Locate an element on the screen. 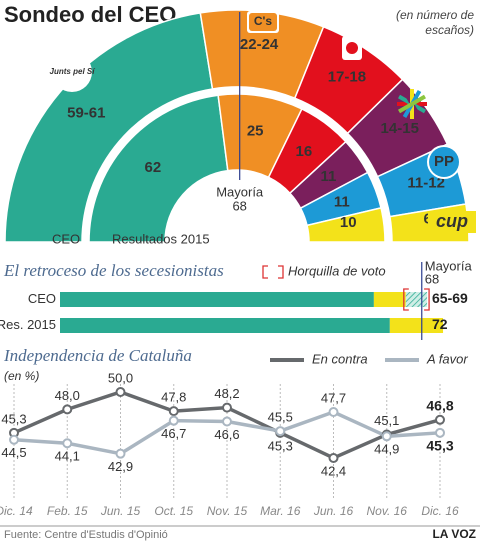 This screenshot has height=542, width=480. source: Fuente: Centre d'Estudis d'Opinió is located at coordinates (86, 535).